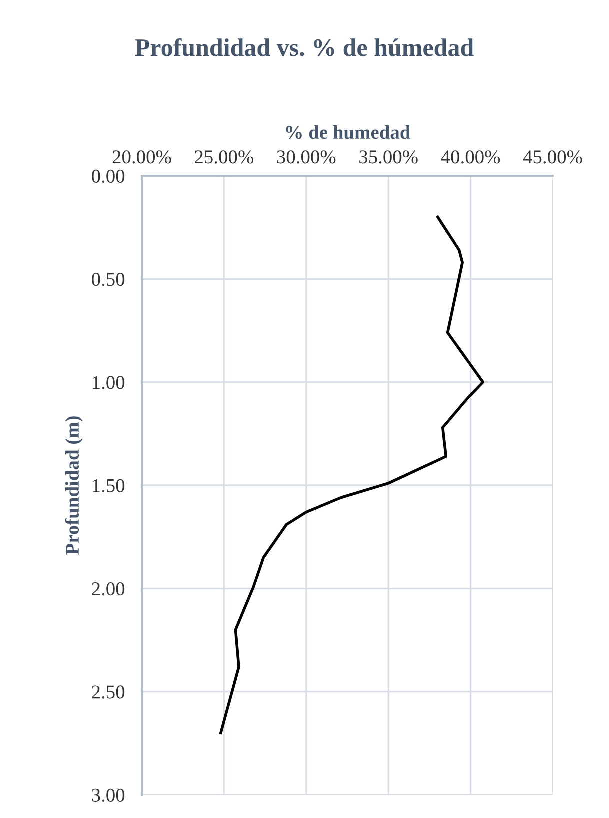  Describe the element at coordinates (108, 589) in the screenshot. I see `y-tick-label: 2.00` at that location.